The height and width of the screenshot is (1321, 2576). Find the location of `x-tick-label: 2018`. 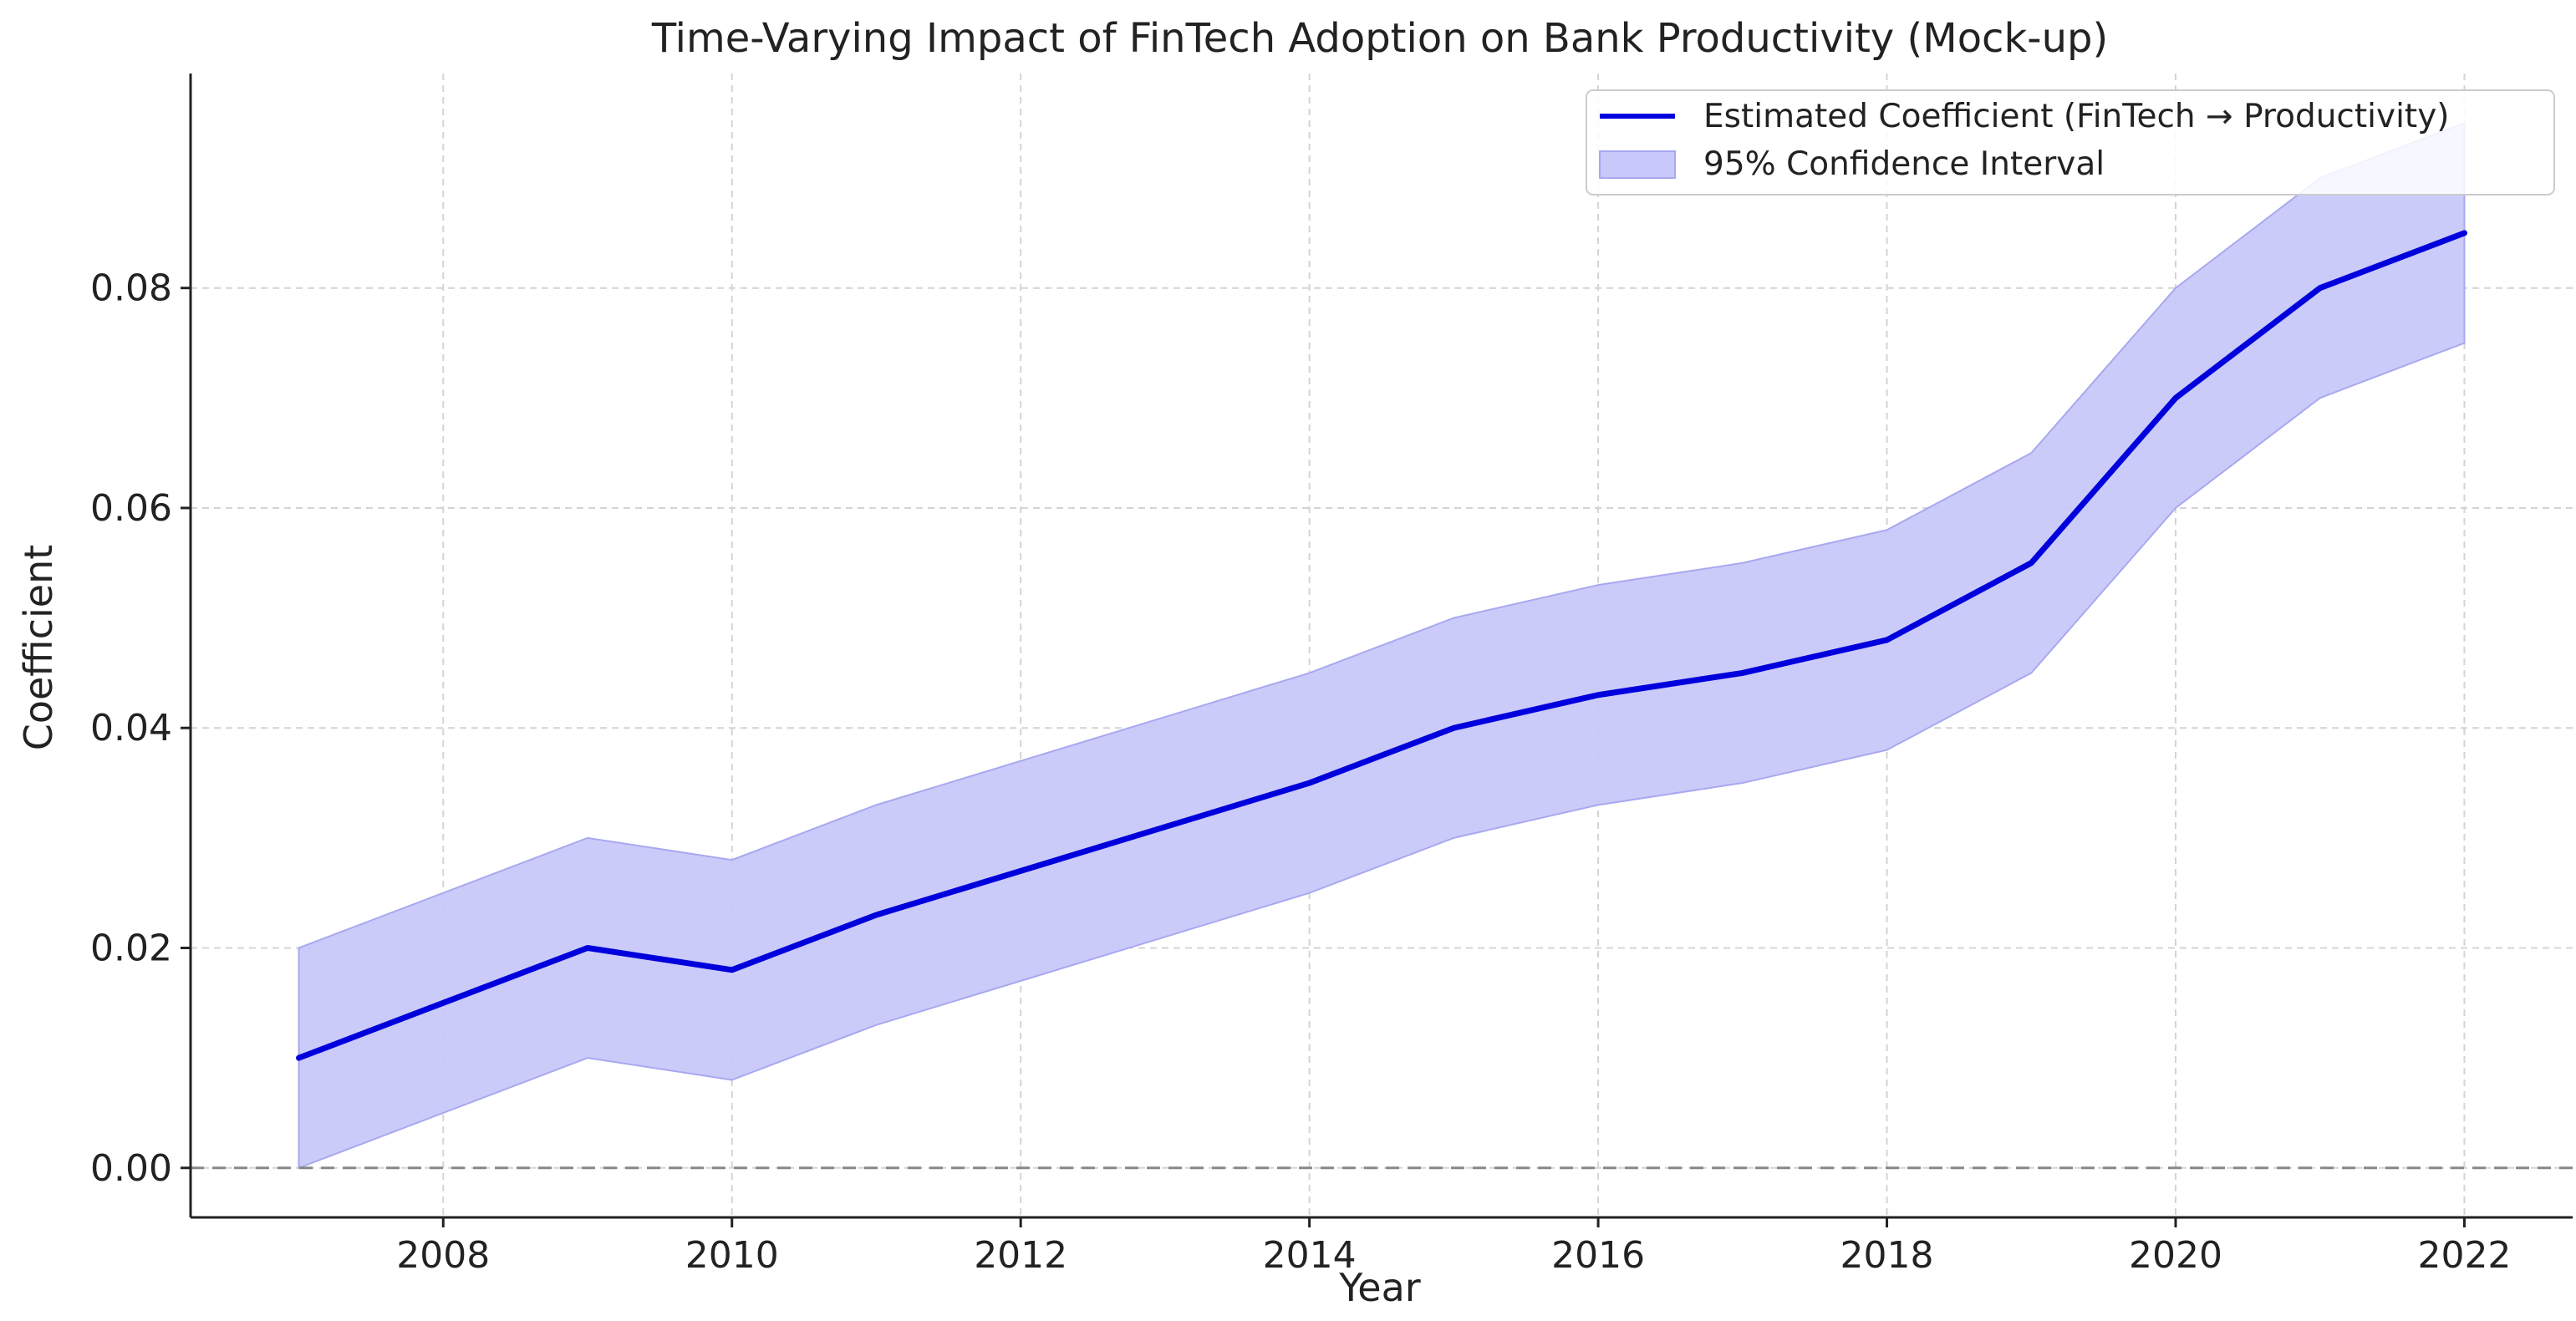

x-tick-label: 2018 is located at coordinates (1887, 1255).